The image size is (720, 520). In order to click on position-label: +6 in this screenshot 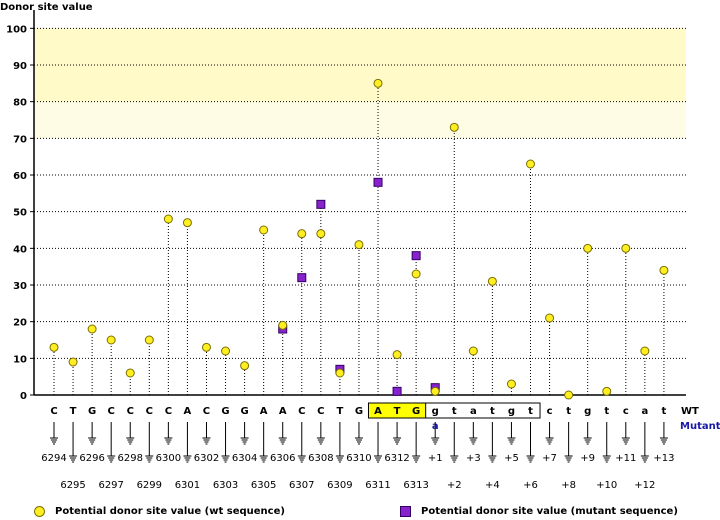, I will do `click(530, 485)`.